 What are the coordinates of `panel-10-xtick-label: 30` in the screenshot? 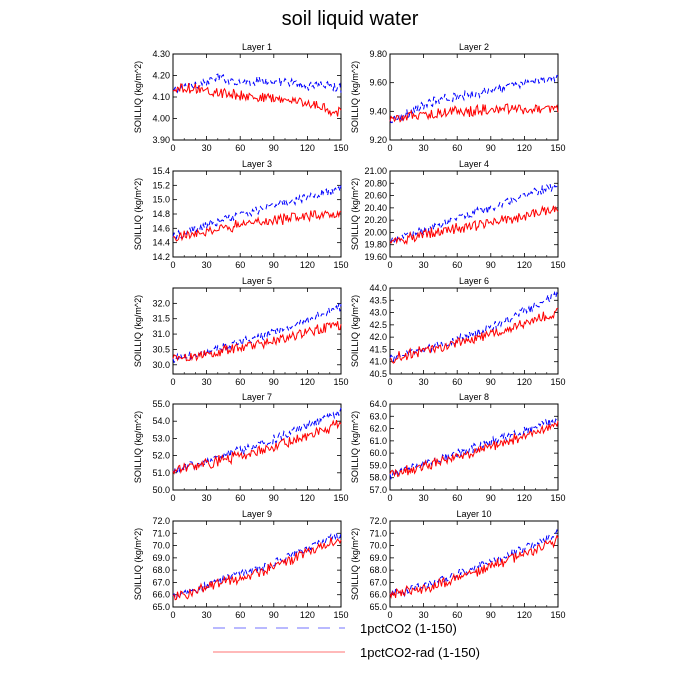 It's located at (424, 615).